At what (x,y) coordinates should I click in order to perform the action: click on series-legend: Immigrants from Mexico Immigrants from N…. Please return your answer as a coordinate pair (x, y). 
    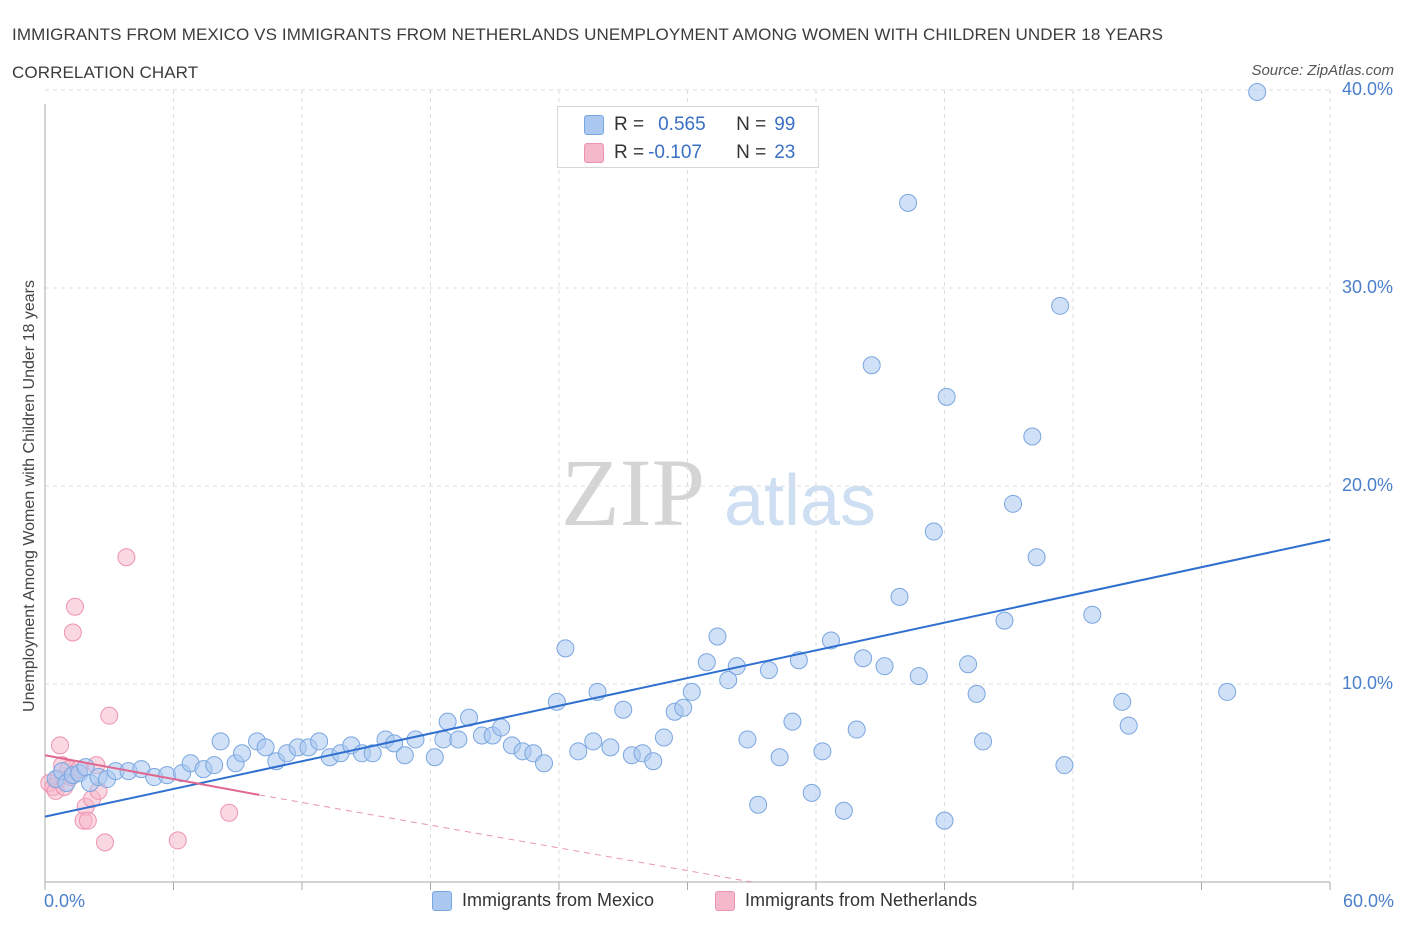
    Looking at the image, I should click on (703, 903).